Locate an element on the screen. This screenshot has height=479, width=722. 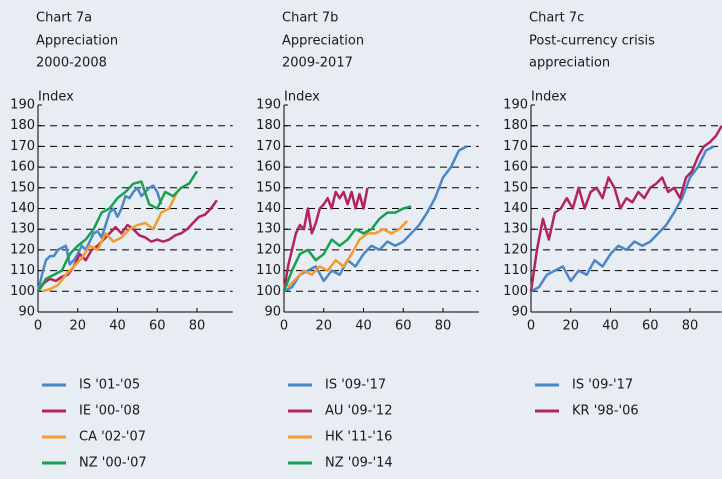
chart-subtitle: appreciation is located at coordinates (569, 63).